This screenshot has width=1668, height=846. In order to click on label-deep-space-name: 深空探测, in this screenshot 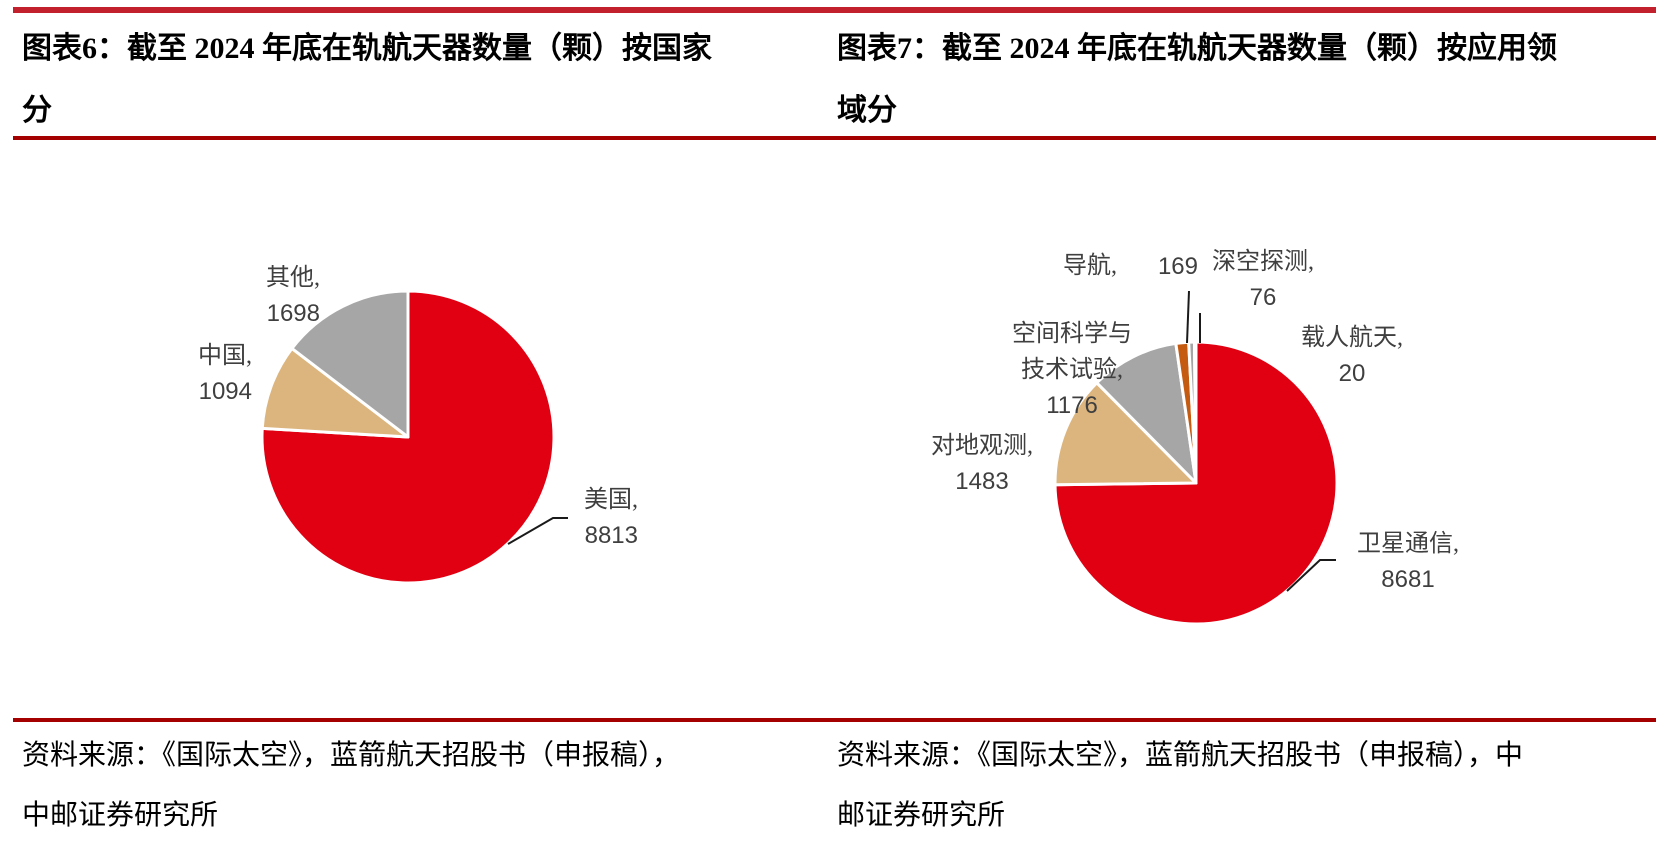, I will do `click(1263, 262)`.